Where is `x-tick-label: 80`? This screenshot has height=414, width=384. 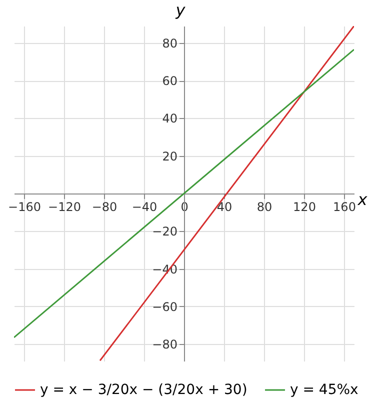
x-tick-label: 80 is located at coordinates (264, 207).